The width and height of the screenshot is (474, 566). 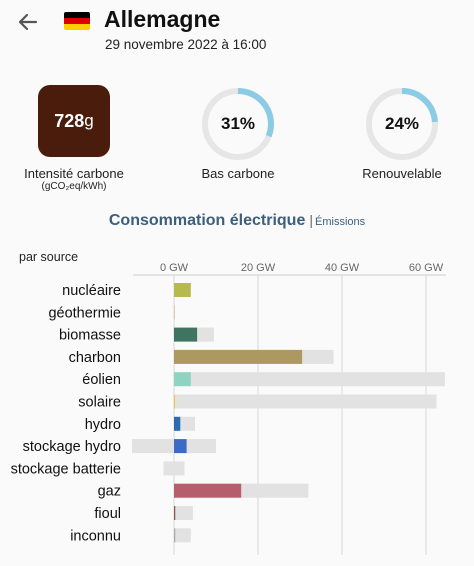 I want to click on renewable-label: Renouvelable, so click(x=402, y=173).